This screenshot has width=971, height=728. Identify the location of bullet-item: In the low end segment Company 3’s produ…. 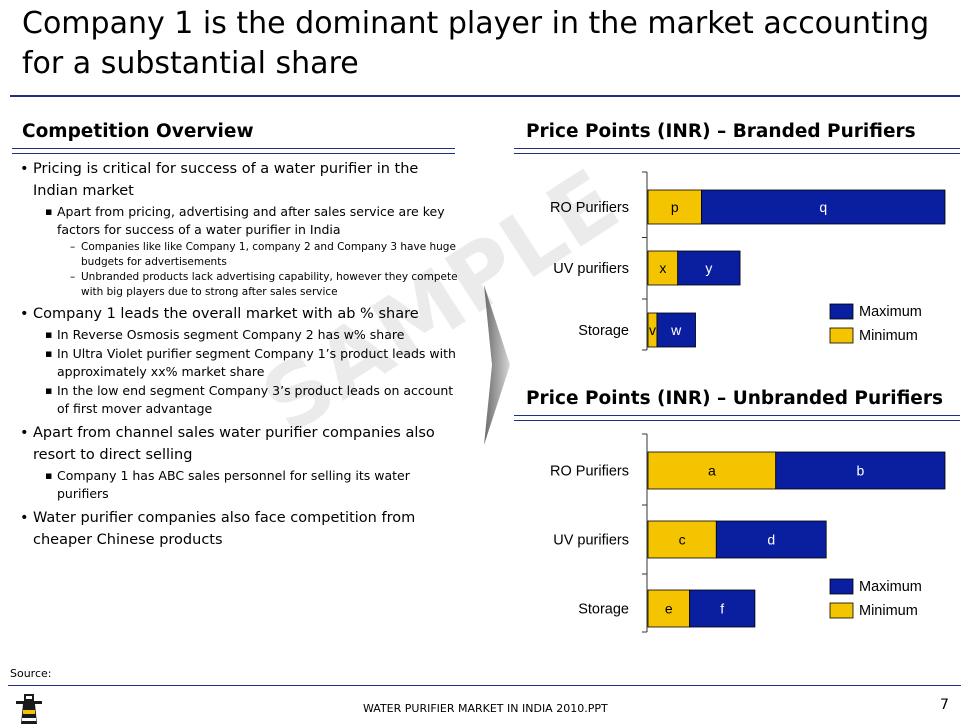
(238, 400).